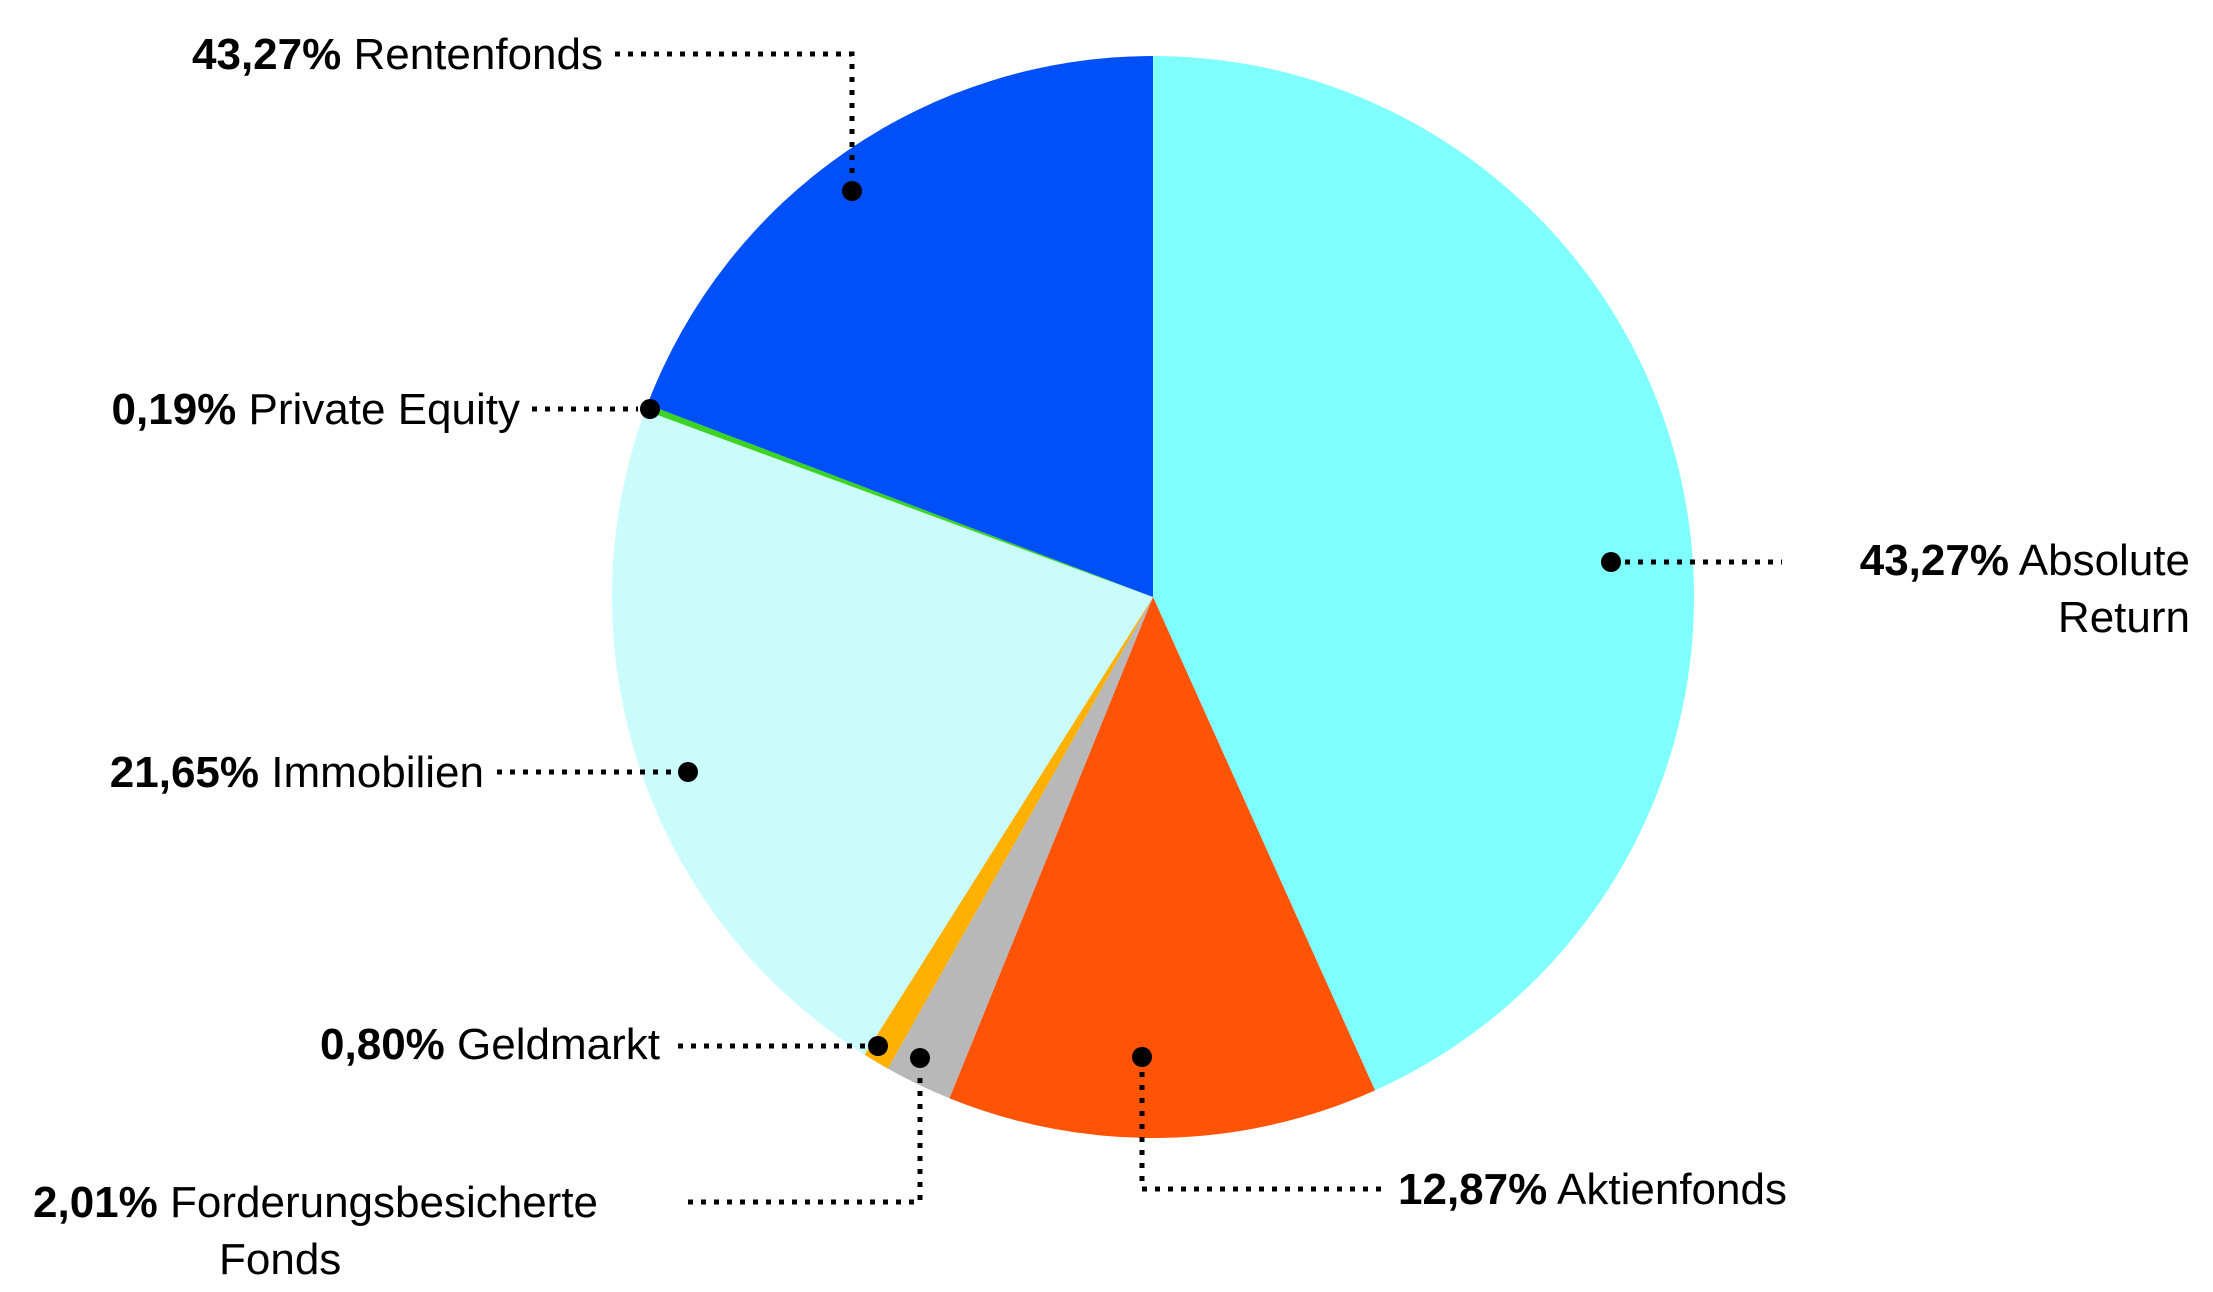 This screenshot has width=2213, height=1292. I want to click on leader-line-rentenfonds, so click(735, 114).